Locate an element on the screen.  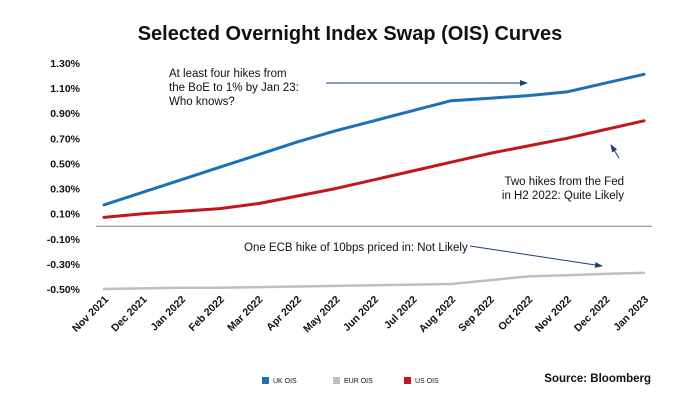
source-label: Source: Bloomberg is located at coordinates (597, 379).